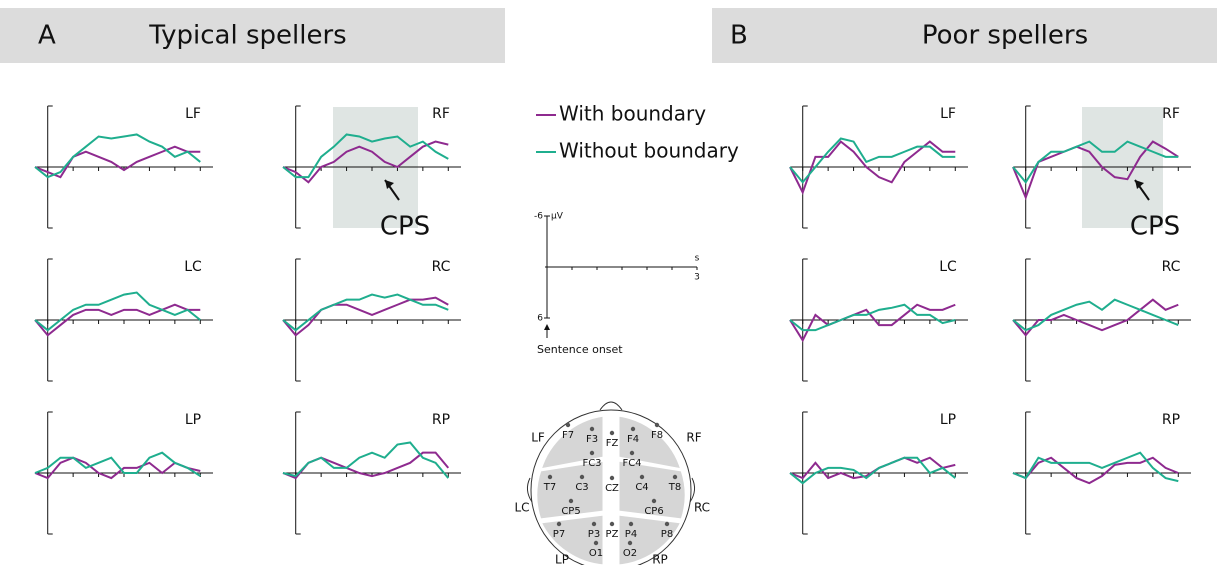  What do you see at coordinates (657, 435) in the screenshot?
I see `electrode-label: F8` at bounding box center [657, 435].